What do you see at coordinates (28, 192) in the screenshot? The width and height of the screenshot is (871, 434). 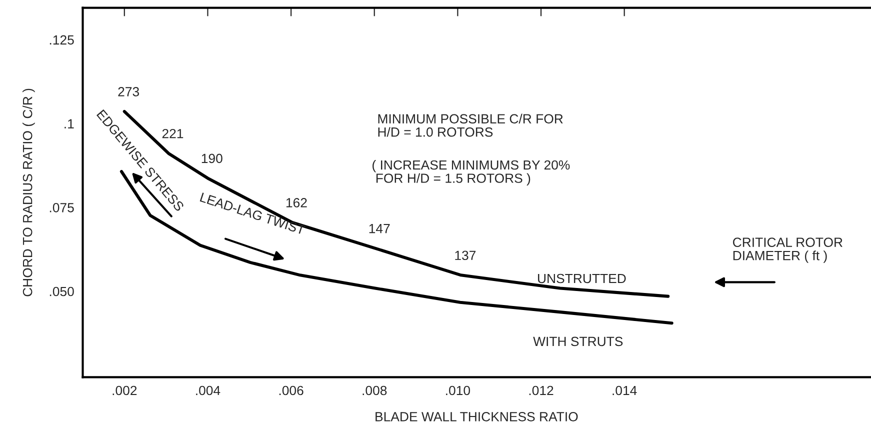 I see `y-axis-title: CHORD TO RADIUS RATIO ( C/R )` at bounding box center [28, 192].